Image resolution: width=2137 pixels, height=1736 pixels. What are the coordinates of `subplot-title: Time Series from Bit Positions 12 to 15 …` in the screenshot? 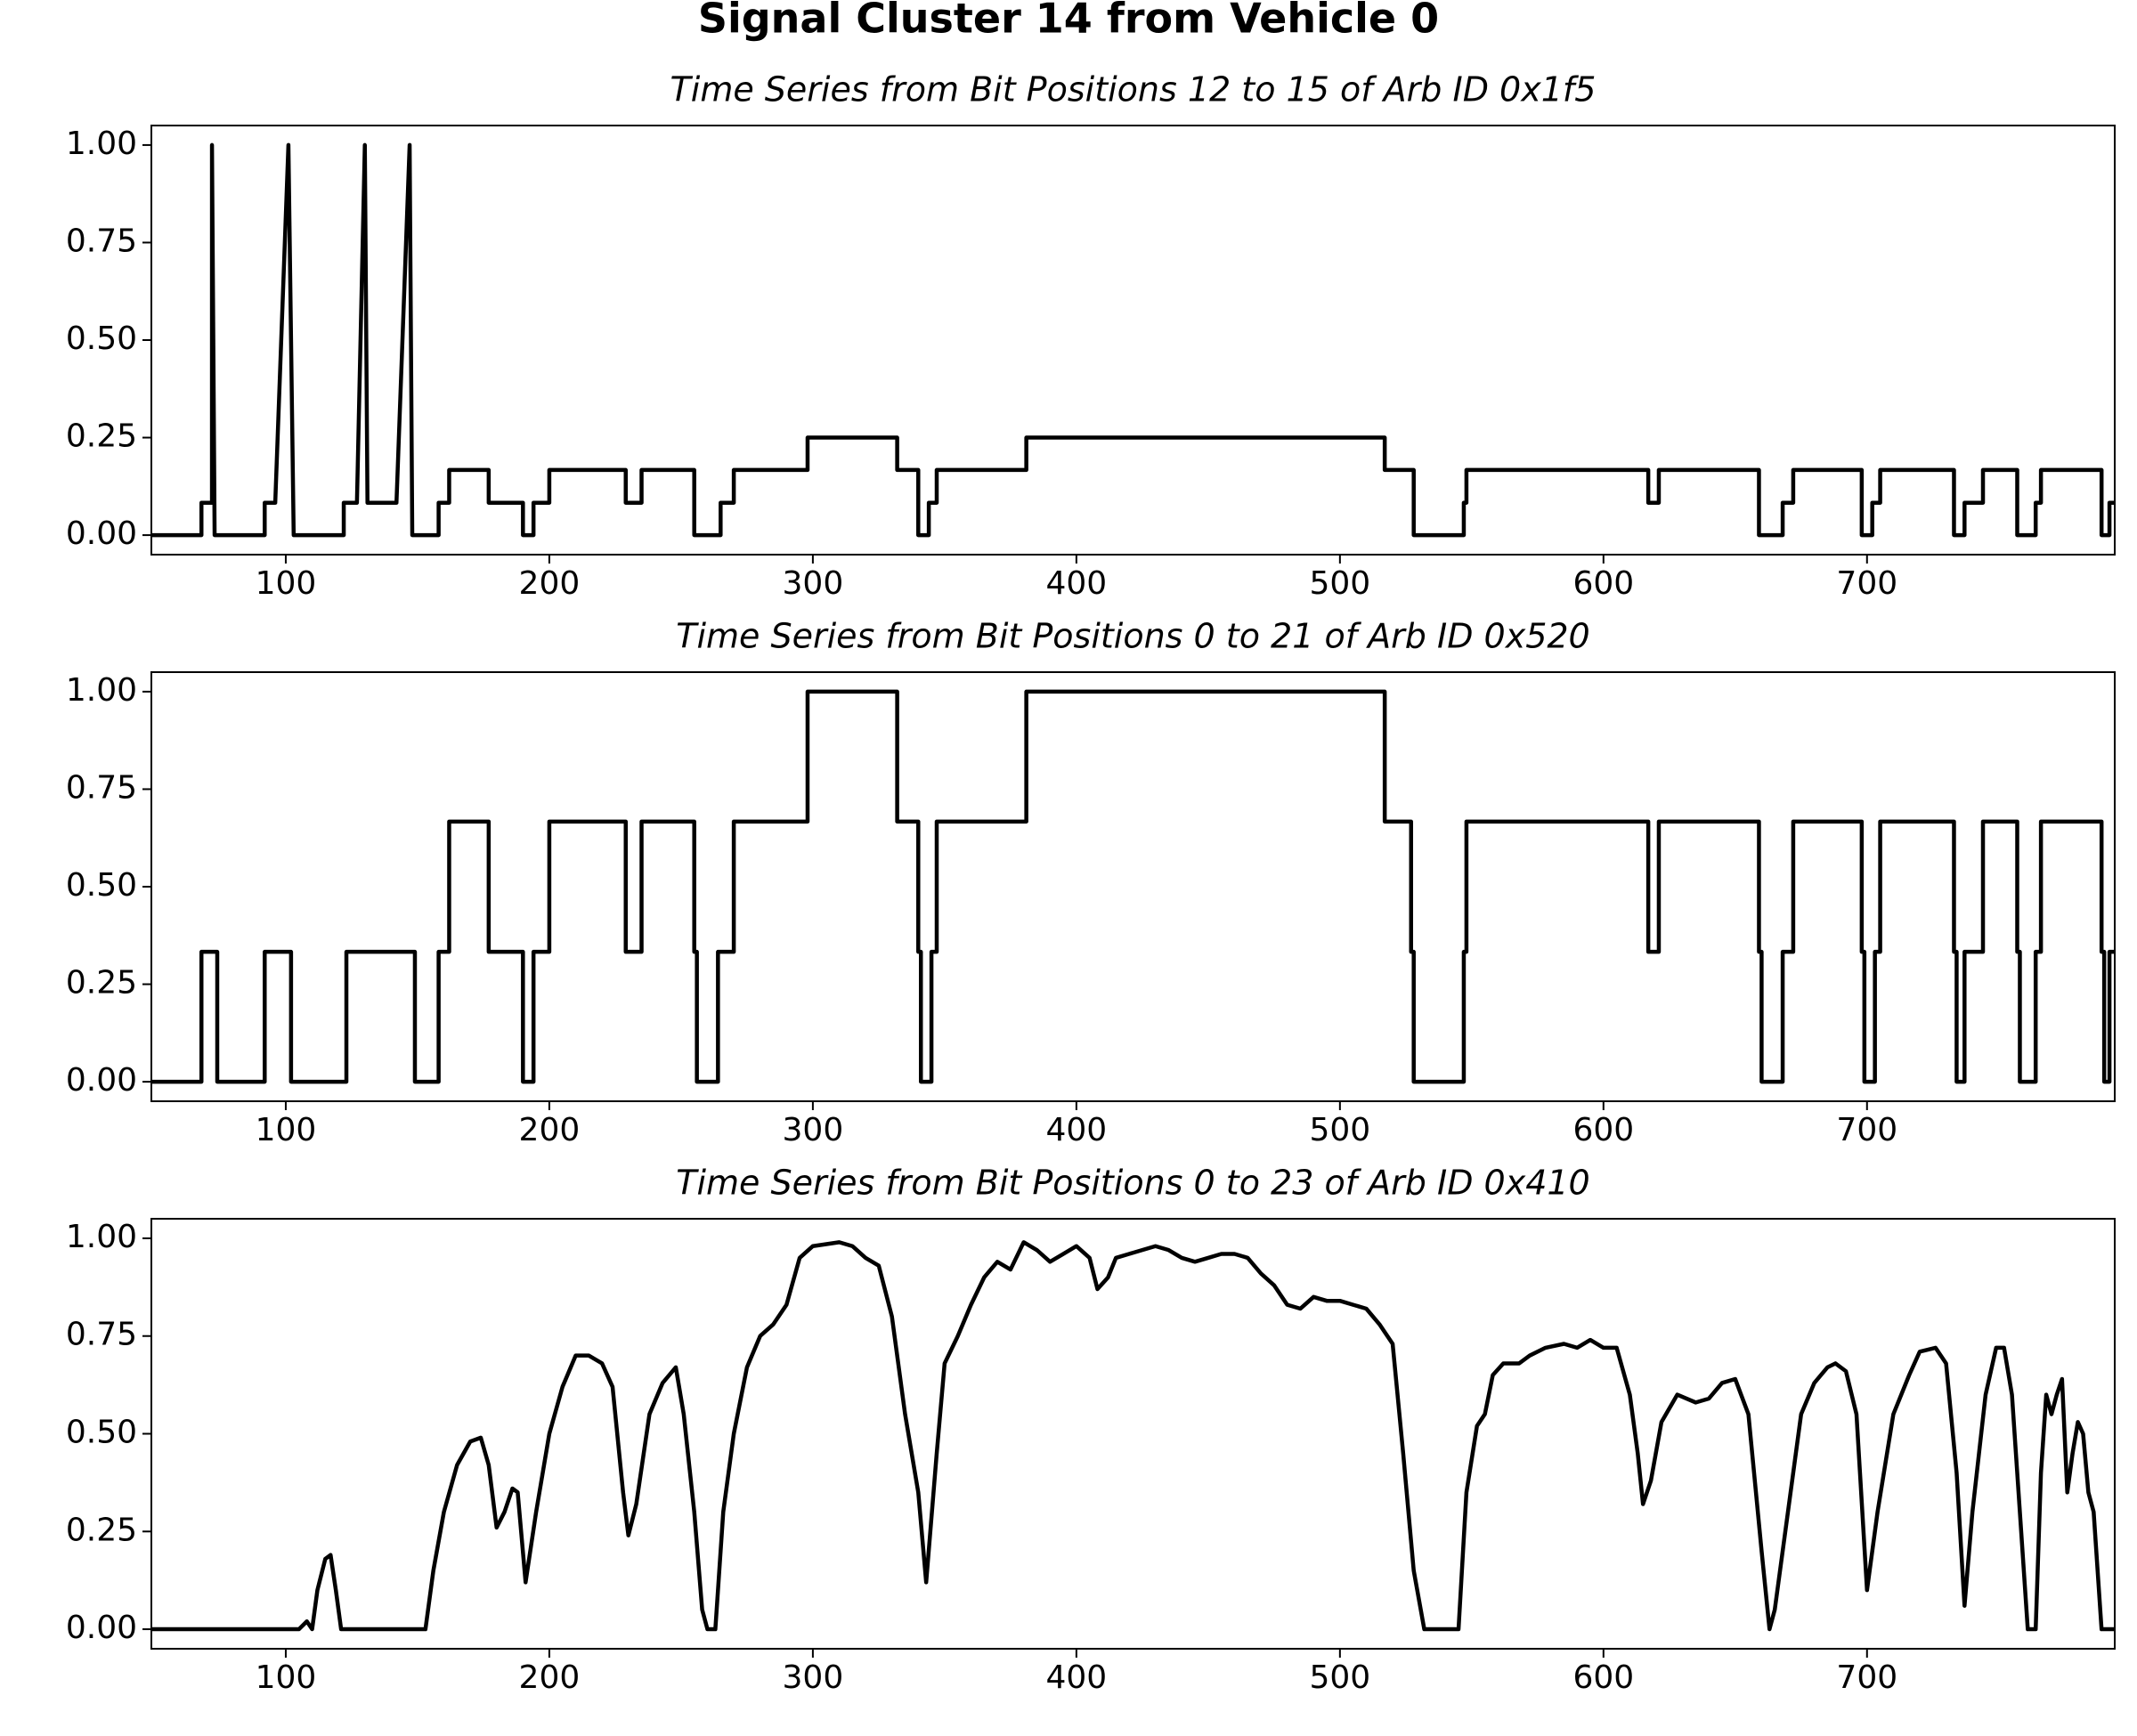 It's located at (1133, 90).